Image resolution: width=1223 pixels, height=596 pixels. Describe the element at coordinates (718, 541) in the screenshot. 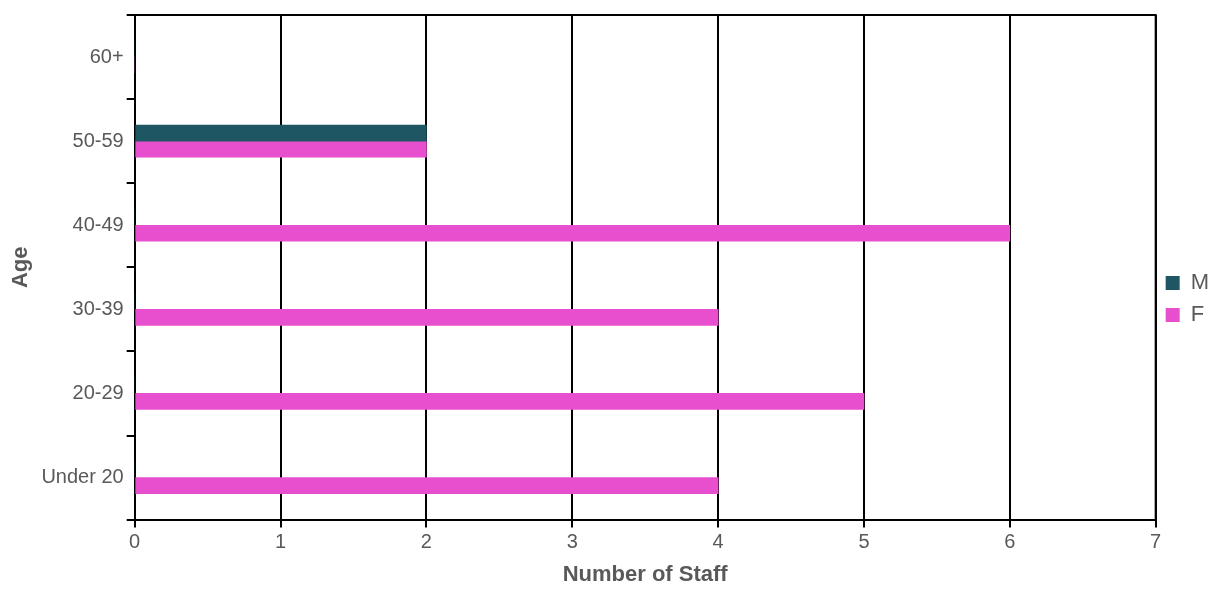

I see `x-tick-label: 4` at that location.